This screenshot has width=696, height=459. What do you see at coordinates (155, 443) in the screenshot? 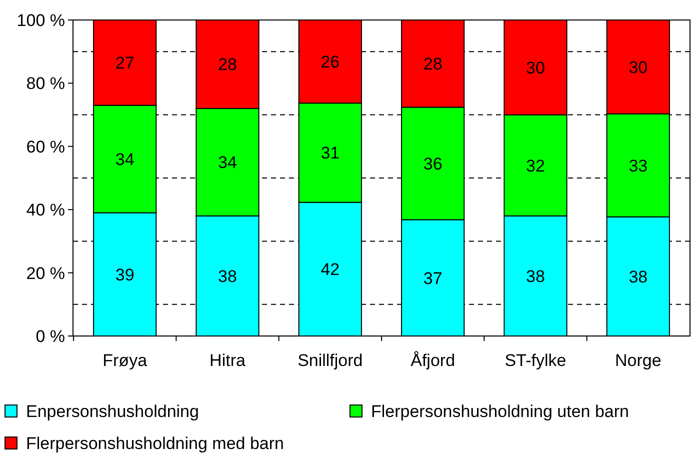
I see `legend-label: Flerpersonshusholdning med barn` at bounding box center [155, 443].